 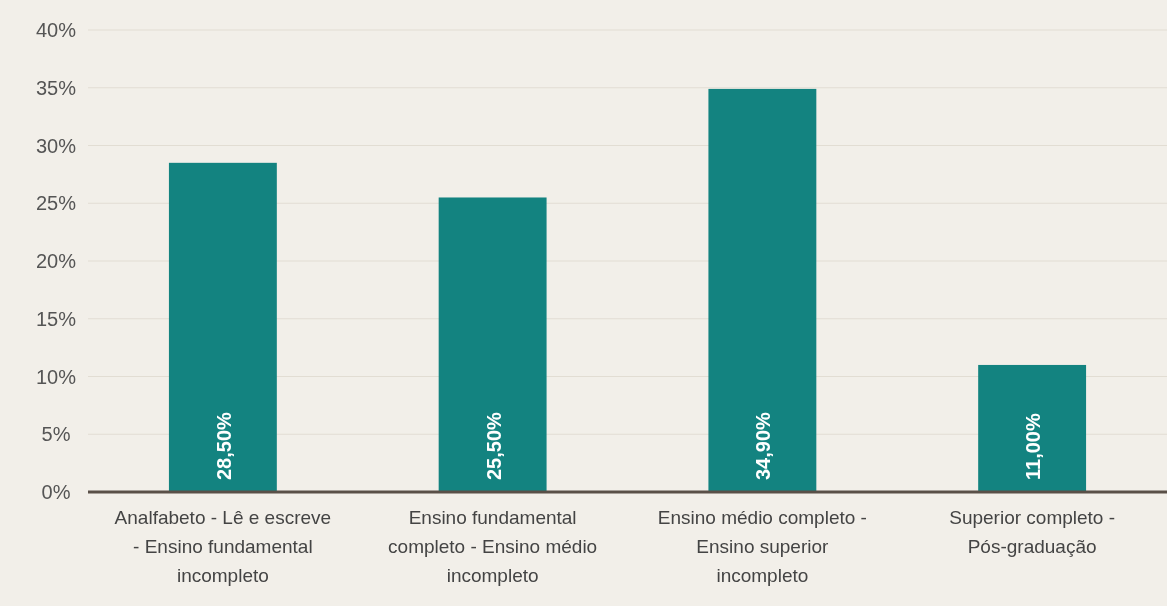 I want to click on y-tick-label: 20%, so click(x=56, y=261).